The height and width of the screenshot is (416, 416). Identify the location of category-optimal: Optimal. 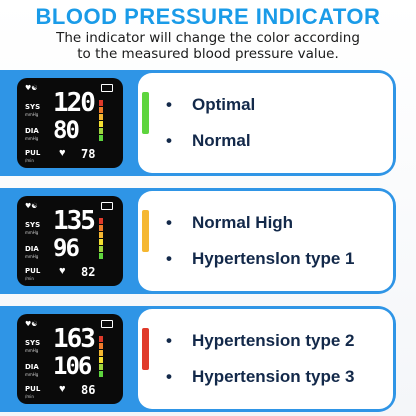
(210, 105).